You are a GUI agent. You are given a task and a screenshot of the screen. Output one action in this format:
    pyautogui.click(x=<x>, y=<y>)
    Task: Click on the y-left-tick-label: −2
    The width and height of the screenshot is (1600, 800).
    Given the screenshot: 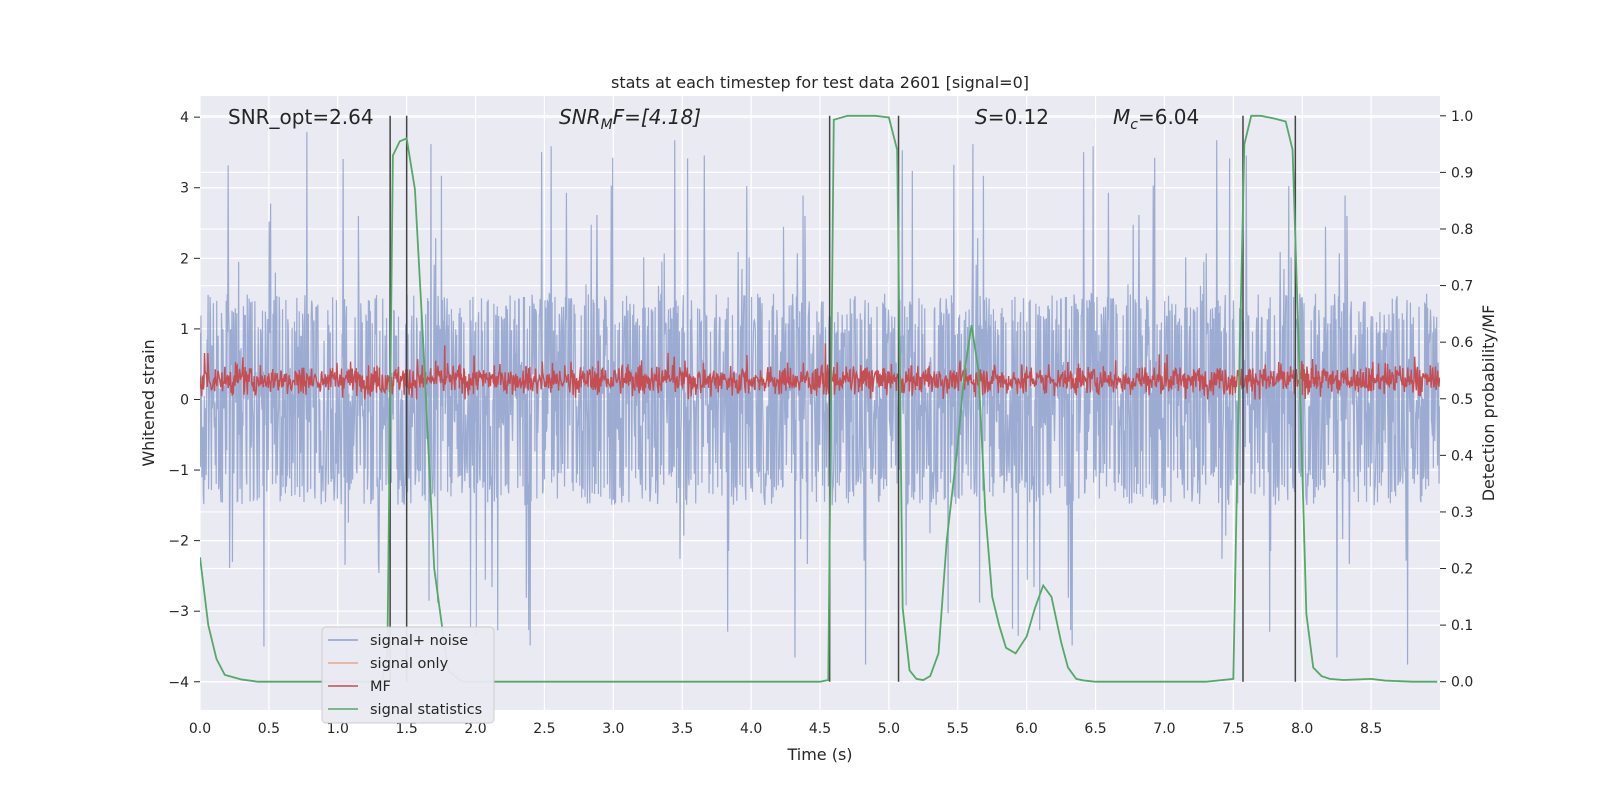 What is the action you would take?
    pyautogui.click(x=178, y=542)
    